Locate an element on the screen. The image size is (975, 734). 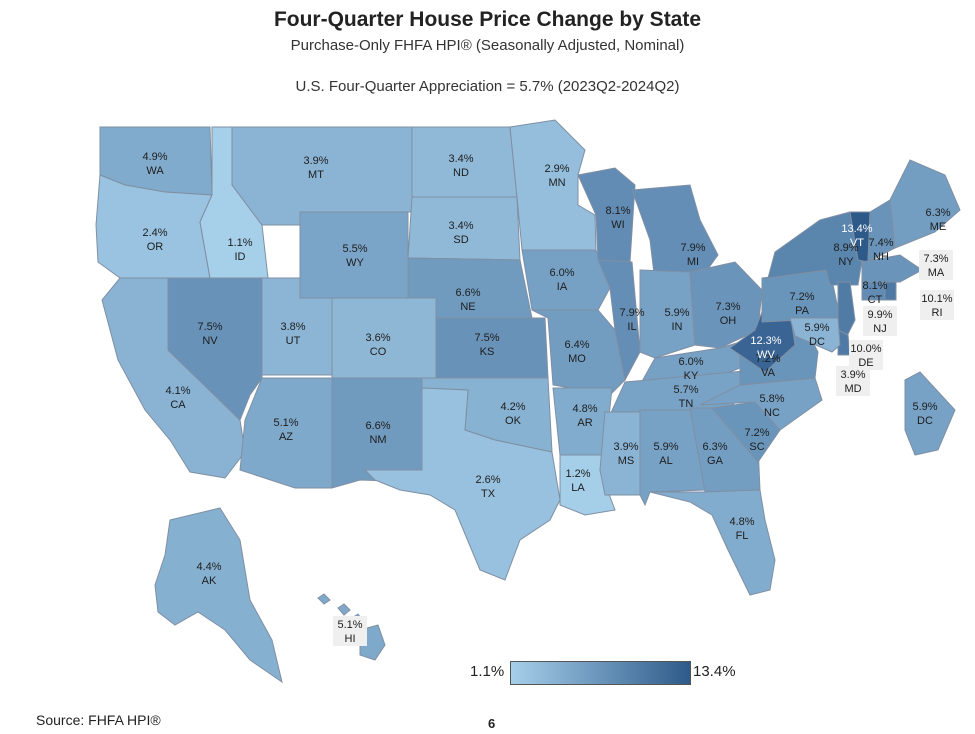
state-ia is located at coordinates (566, 280).